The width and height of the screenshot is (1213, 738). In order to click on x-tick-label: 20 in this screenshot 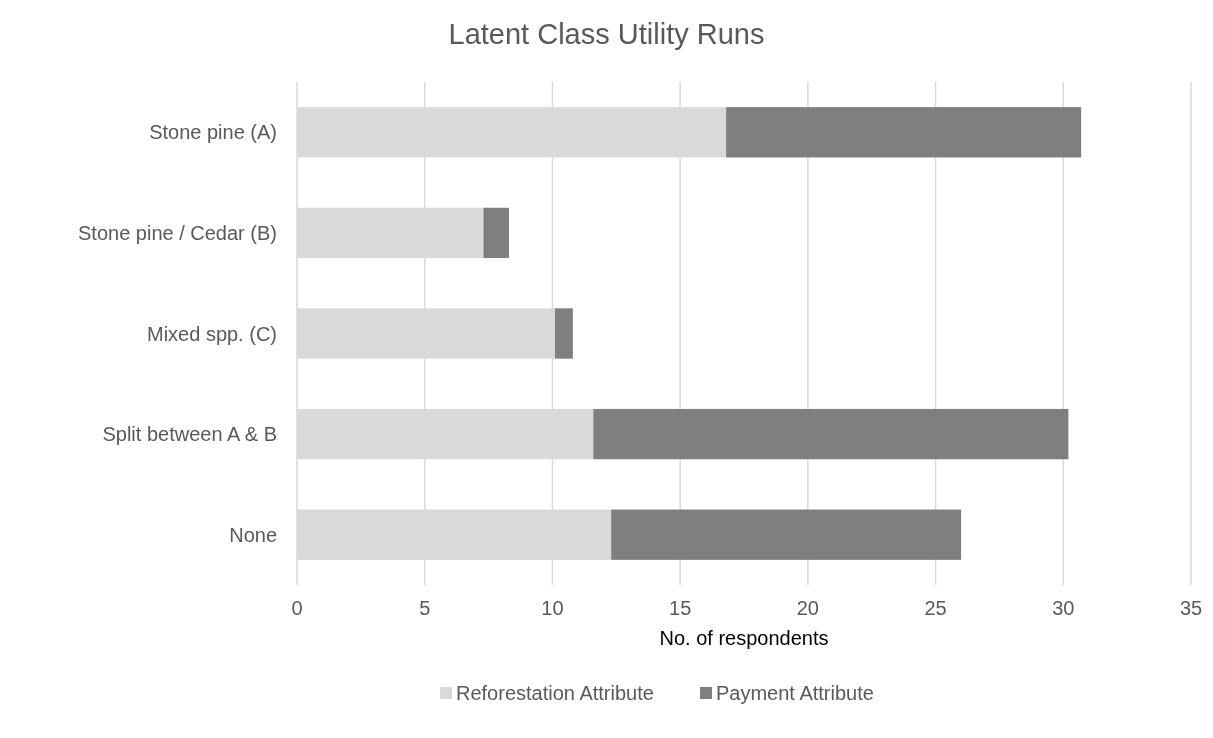, I will do `click(807, 608)`.